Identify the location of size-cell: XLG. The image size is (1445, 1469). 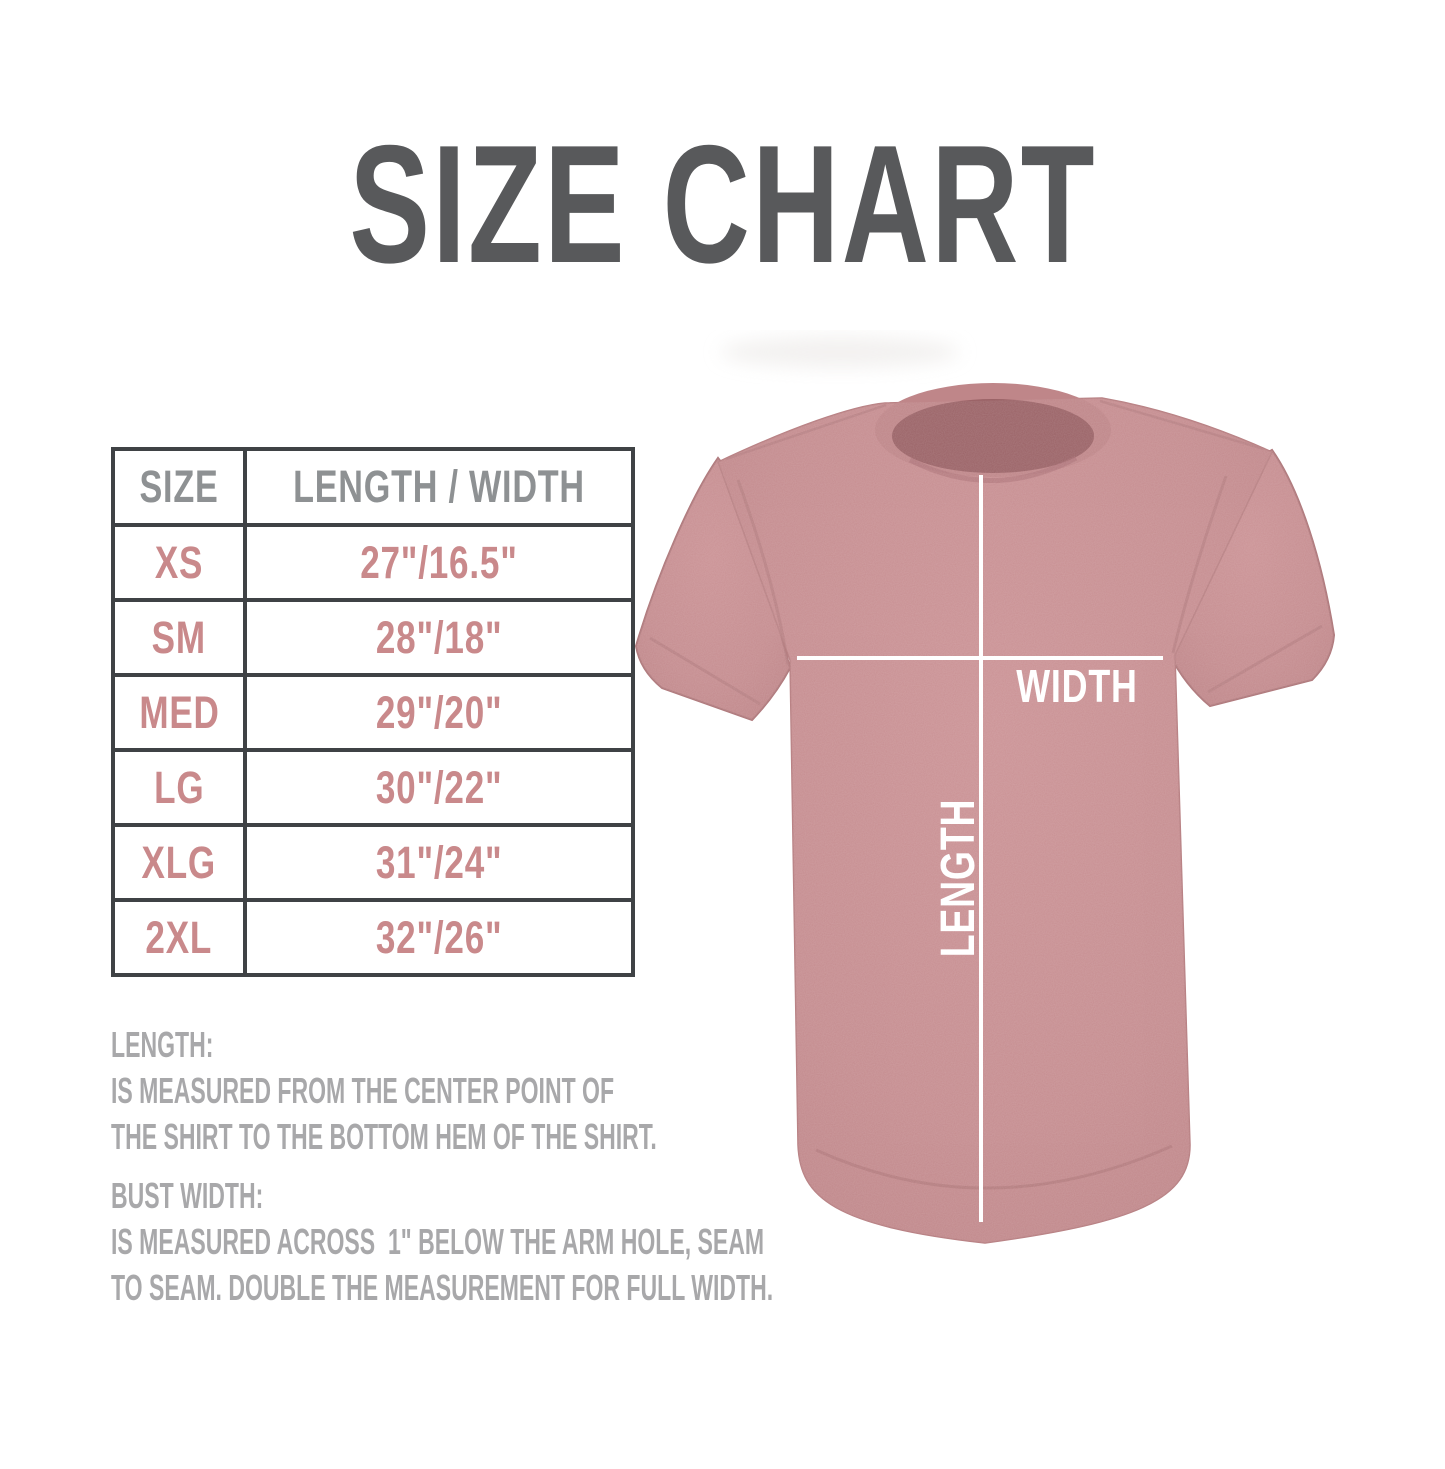
(179, 862).